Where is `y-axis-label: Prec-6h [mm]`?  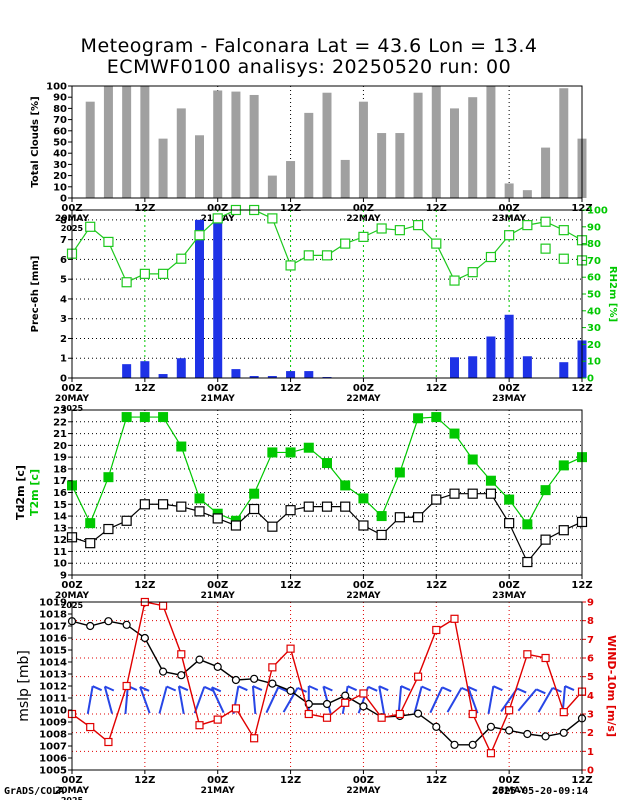
y-axis-label: Prec-6h [mm] is located at coordinates (35, 294).